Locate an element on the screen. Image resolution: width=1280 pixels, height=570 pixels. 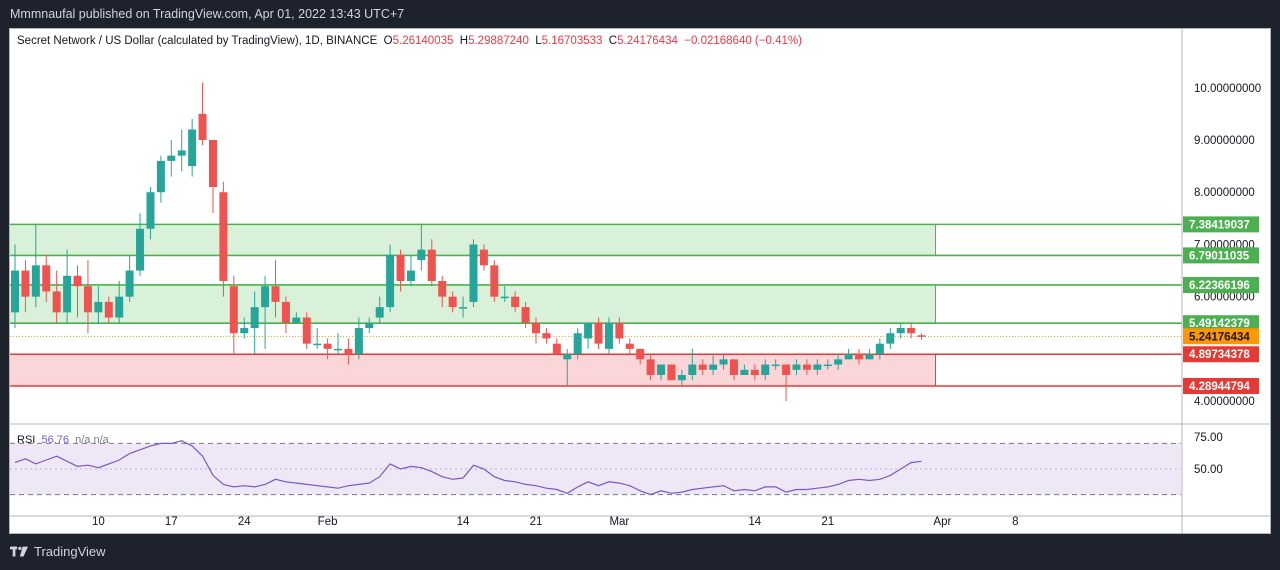
time-axis: 10 17 24 Feb 14 21 Mar 14 21 Apr 8 is located at coordinates (555, 522).